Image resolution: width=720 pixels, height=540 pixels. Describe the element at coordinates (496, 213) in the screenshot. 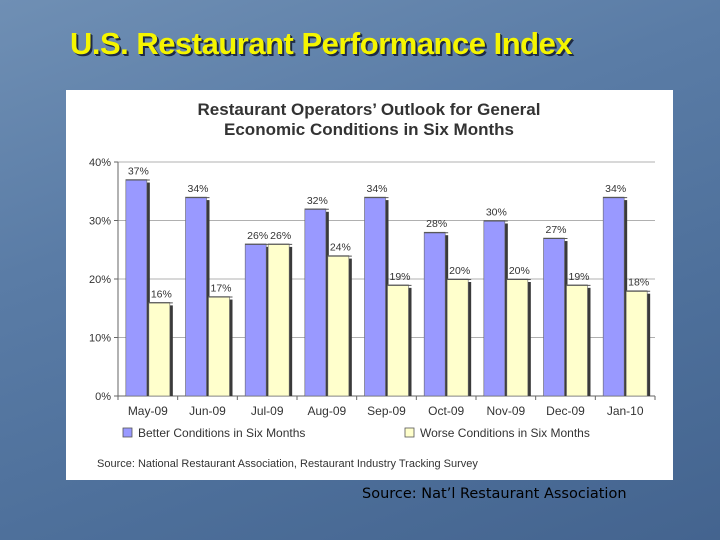

I see `data-label: 30%` at that location.